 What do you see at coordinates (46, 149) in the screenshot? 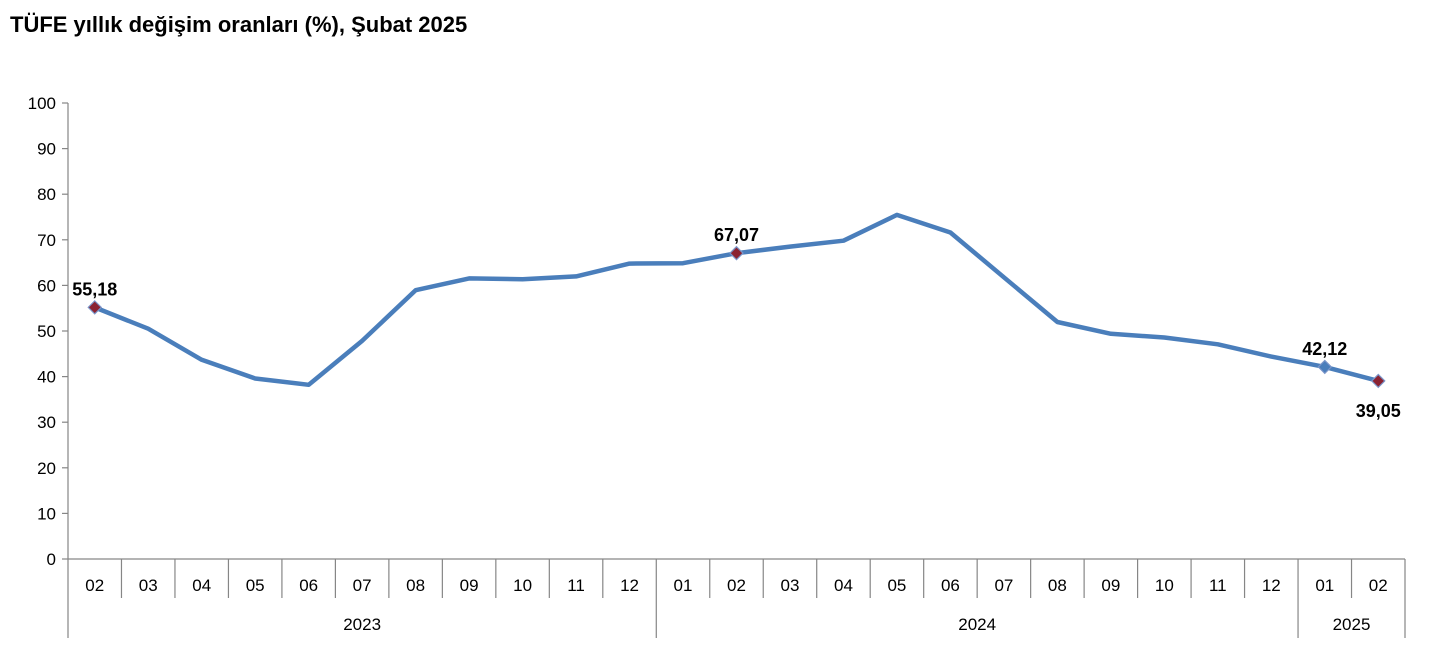
I see `y-tick-label: 90` at bounding box center [46, 149].